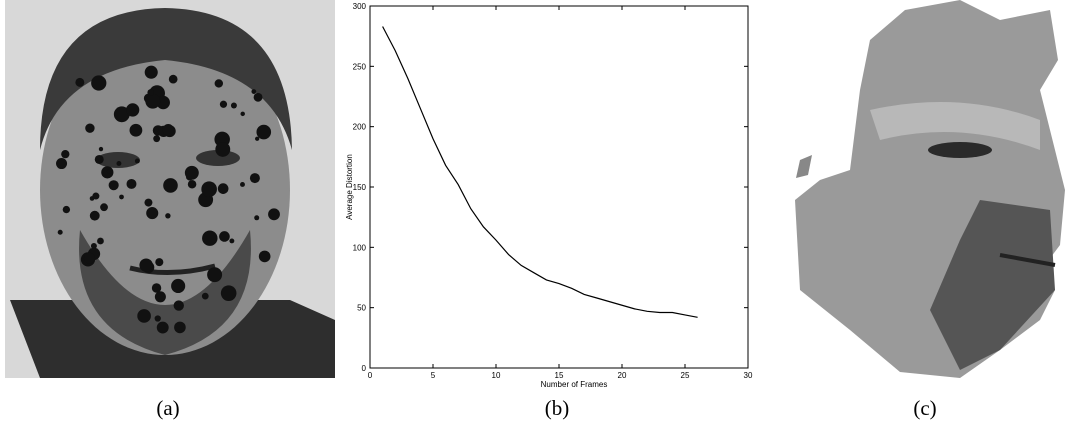  What do you see at coordinates (574, 384) in the screenshot?
I see `x-axis-label: Number of Frames` at bounding box center [574, 384].